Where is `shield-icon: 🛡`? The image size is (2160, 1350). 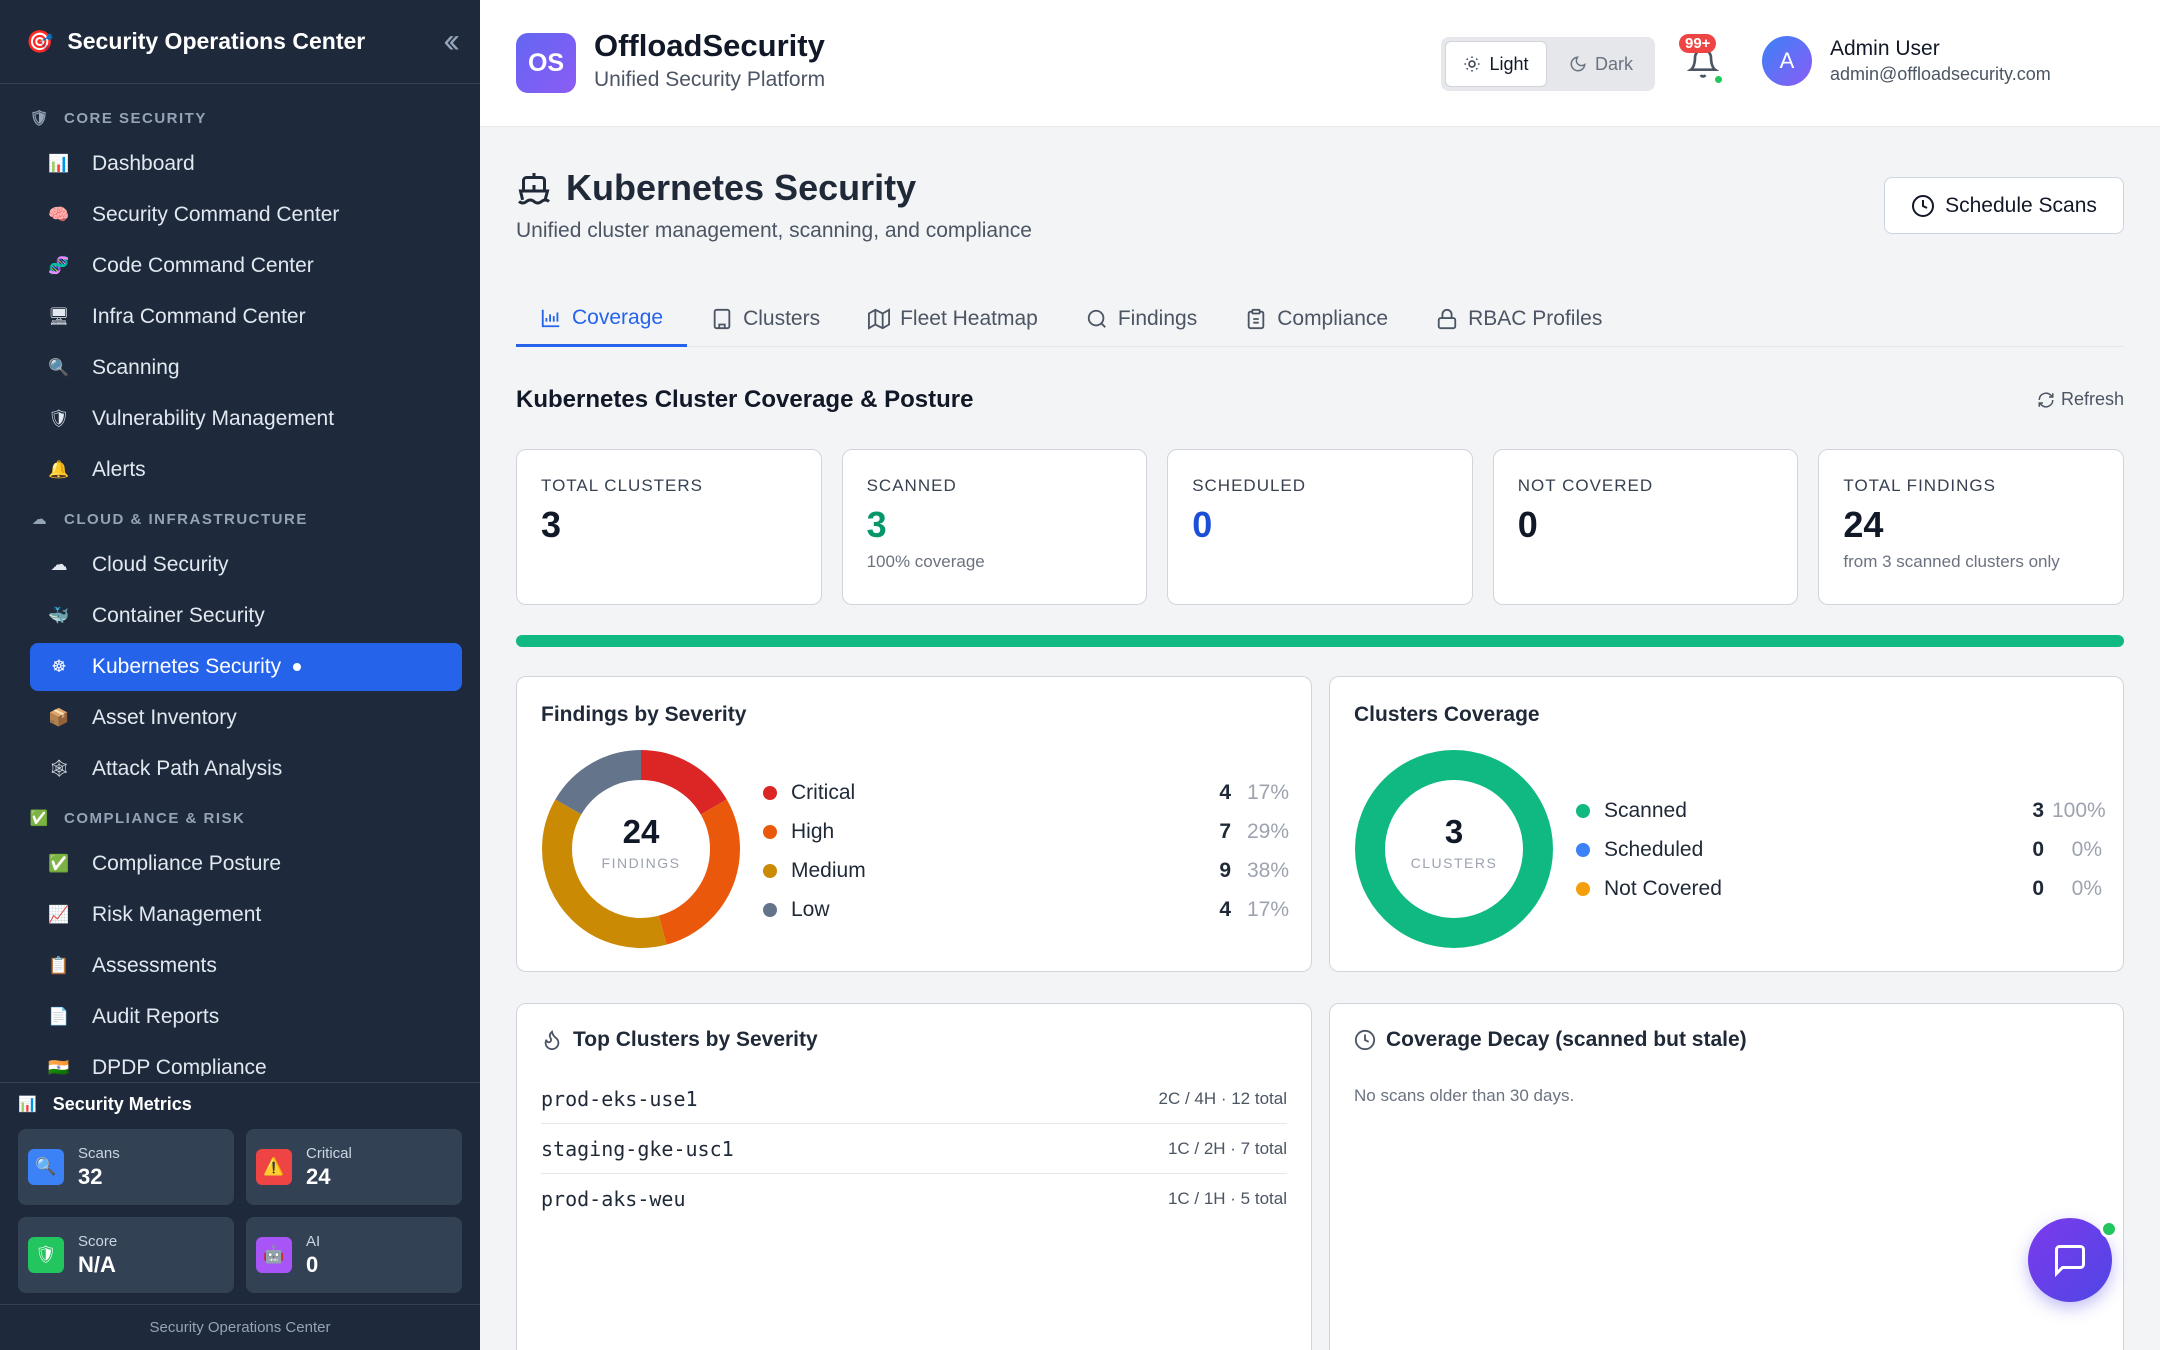
shield-icon: 🛡 is located at coordinates (40, 118).